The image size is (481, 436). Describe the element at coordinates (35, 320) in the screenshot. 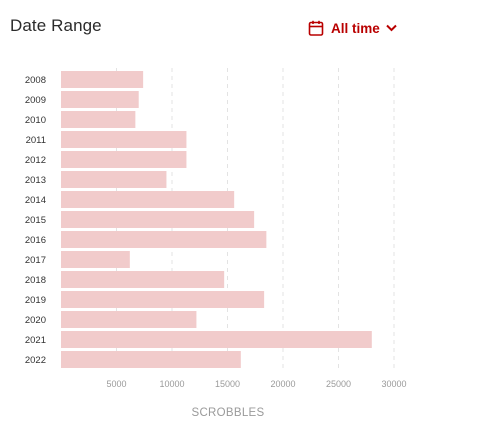

I see `category-label: 2020` at that location.